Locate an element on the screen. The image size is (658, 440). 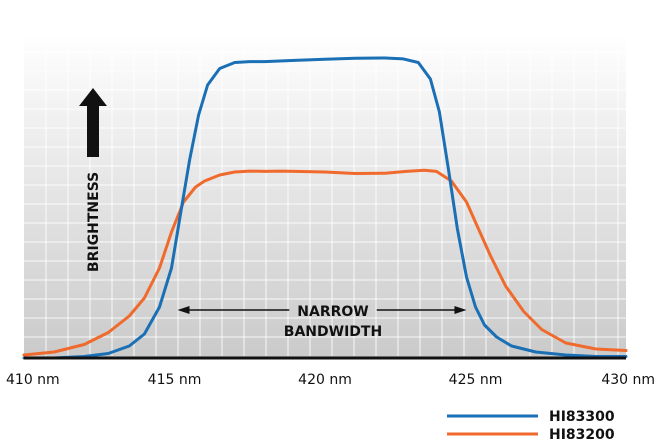
x-tick-label: 415 nm is located at coordinates (175, 380).